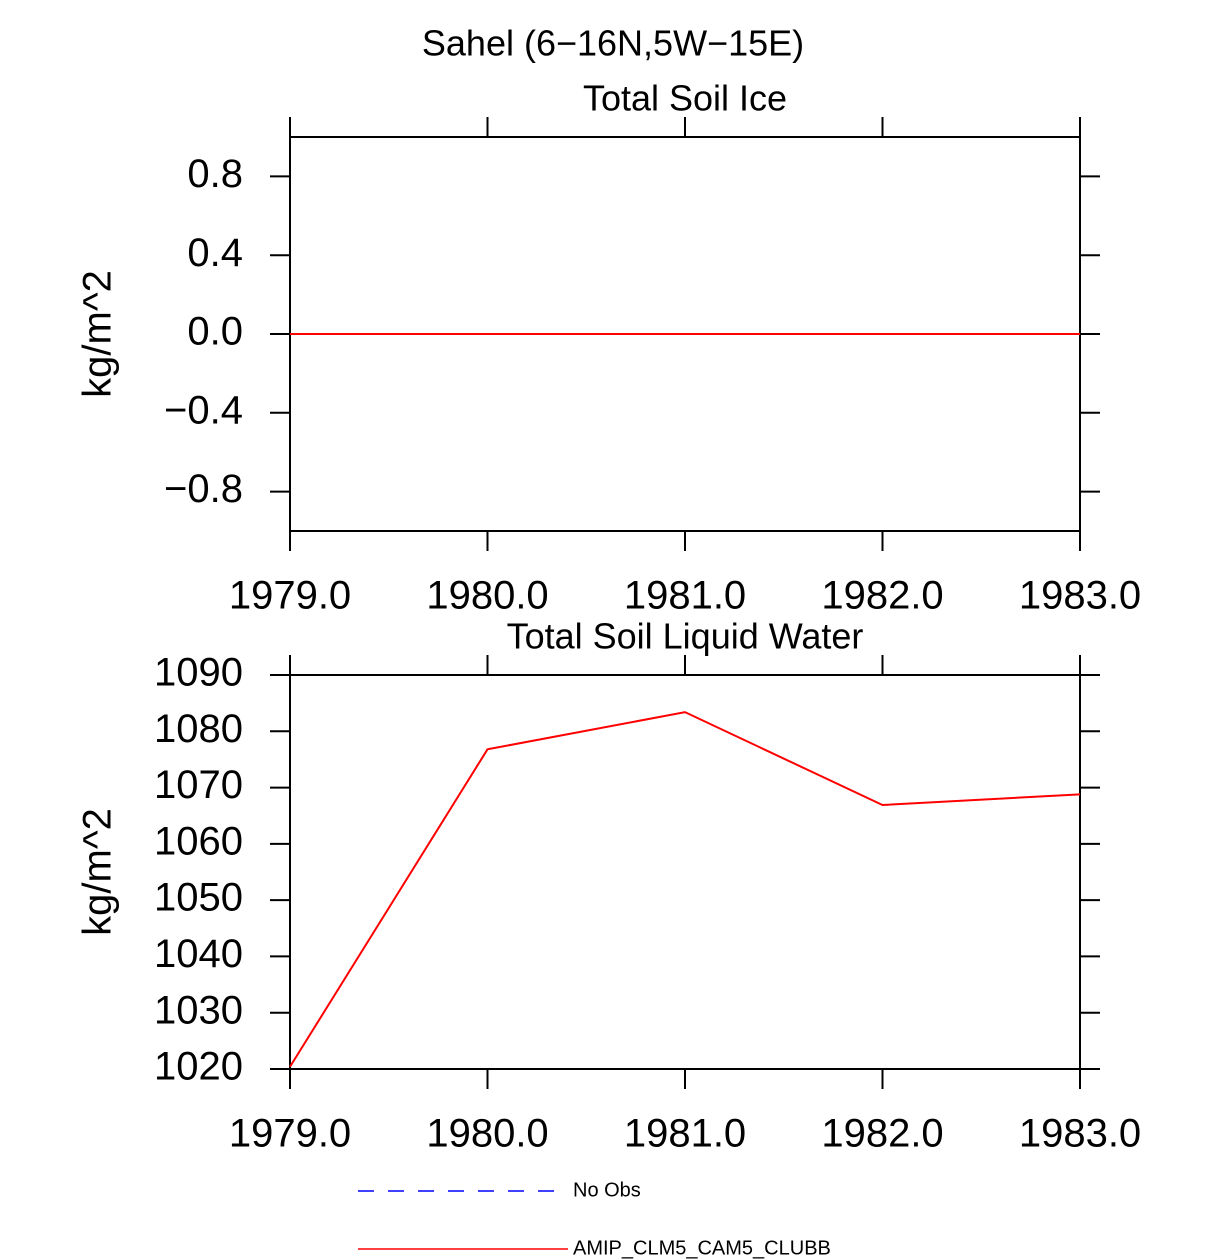  What do you see at coordinates (685, 98) in the screenshot?
I see `chart-title: Total Soil Ice` at bounding box center [685, 98].